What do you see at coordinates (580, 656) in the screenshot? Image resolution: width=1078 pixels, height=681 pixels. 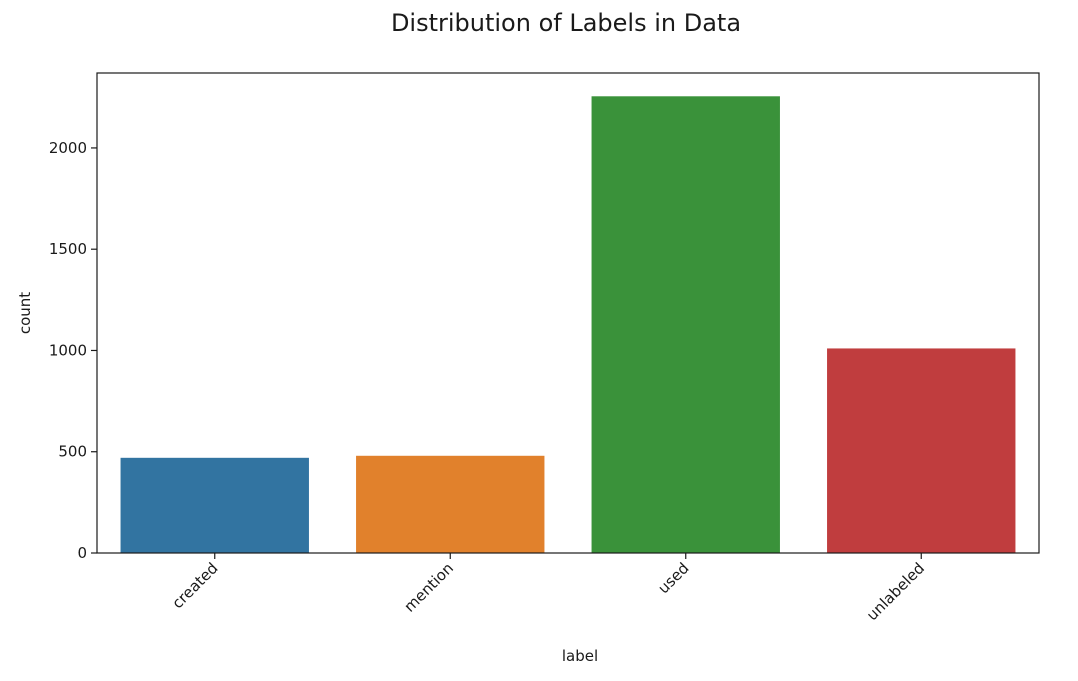 I see `x-axis-label: label` at bounding box center [580, 656].